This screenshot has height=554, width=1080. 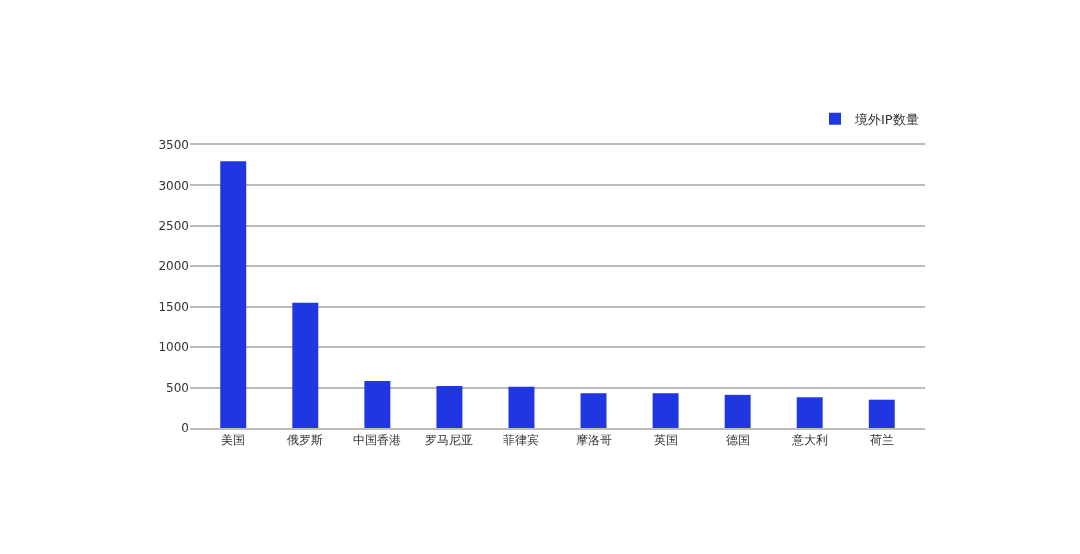 I want to click on y-tick-label: 2000, so click(x=173, y=266).